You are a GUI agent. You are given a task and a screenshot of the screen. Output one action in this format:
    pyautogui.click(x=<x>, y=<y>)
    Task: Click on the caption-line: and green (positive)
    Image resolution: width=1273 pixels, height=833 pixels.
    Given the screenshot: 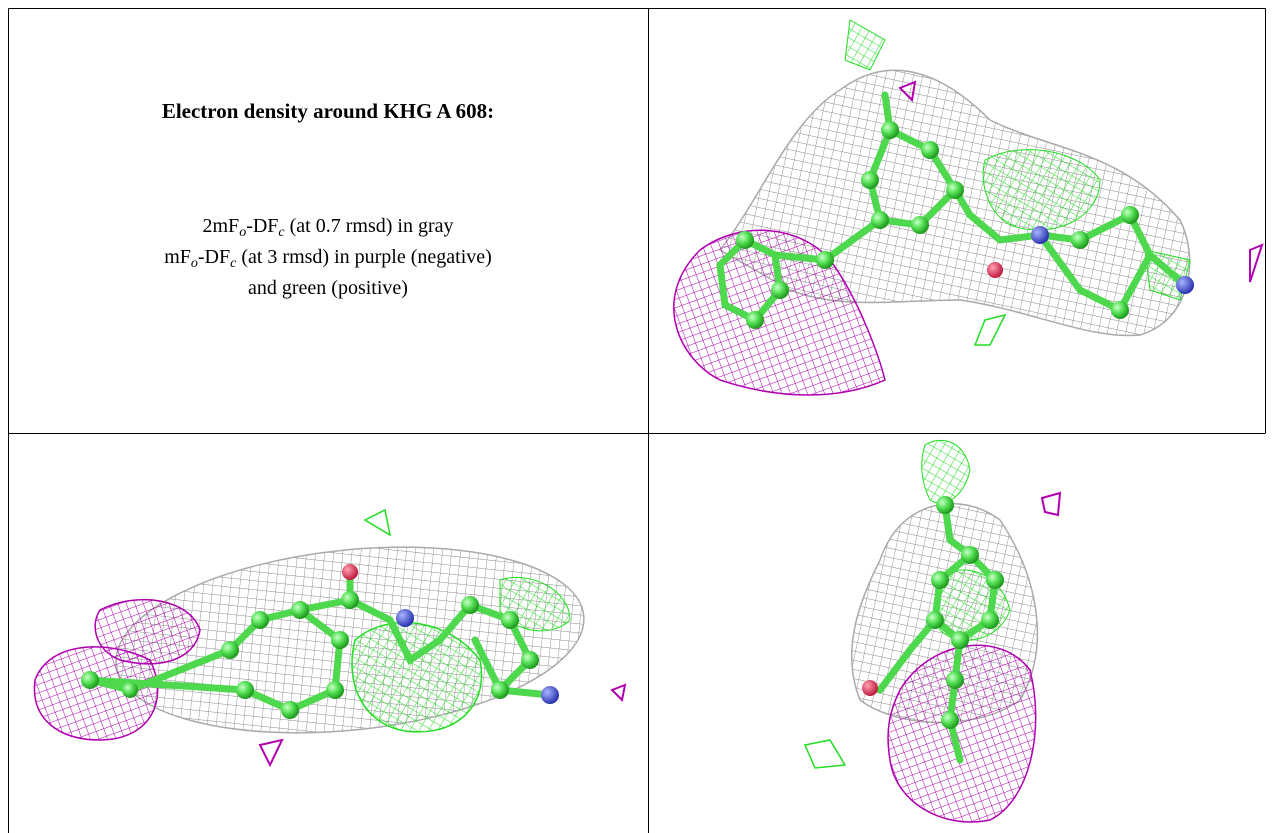 What is the action you would take?
    pyautogui.click(x=328, y=288)
    